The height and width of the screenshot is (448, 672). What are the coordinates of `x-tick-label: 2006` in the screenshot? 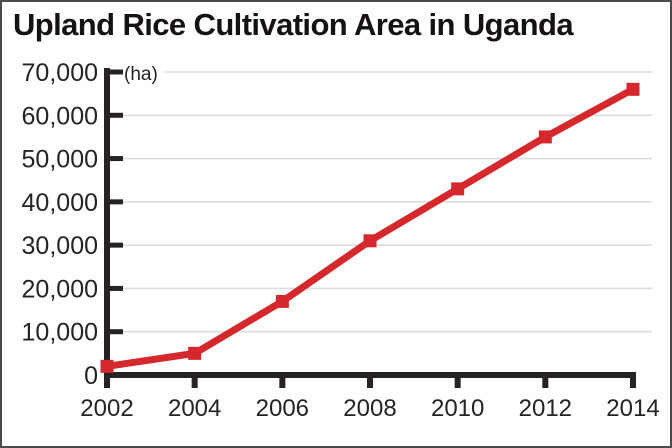 It's located at (282, 408).